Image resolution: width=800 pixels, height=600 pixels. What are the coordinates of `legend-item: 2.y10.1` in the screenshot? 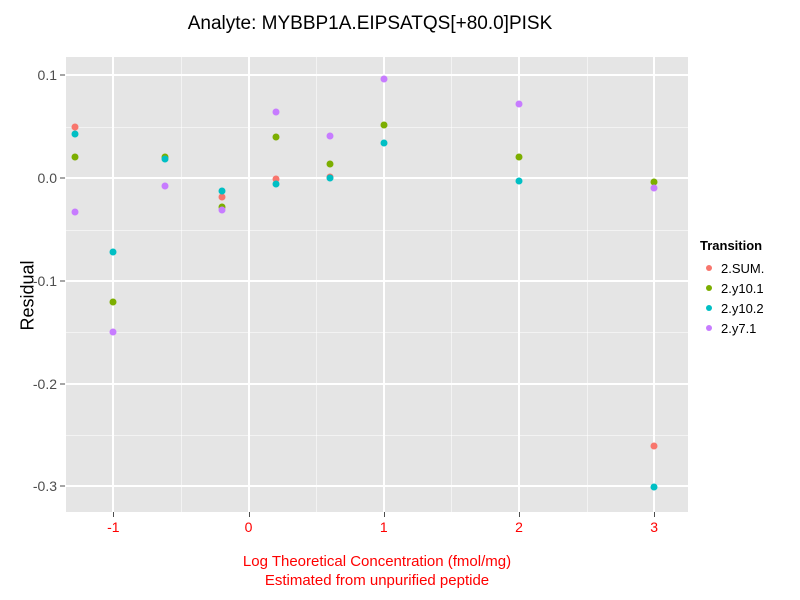 It's located at (732, 288).